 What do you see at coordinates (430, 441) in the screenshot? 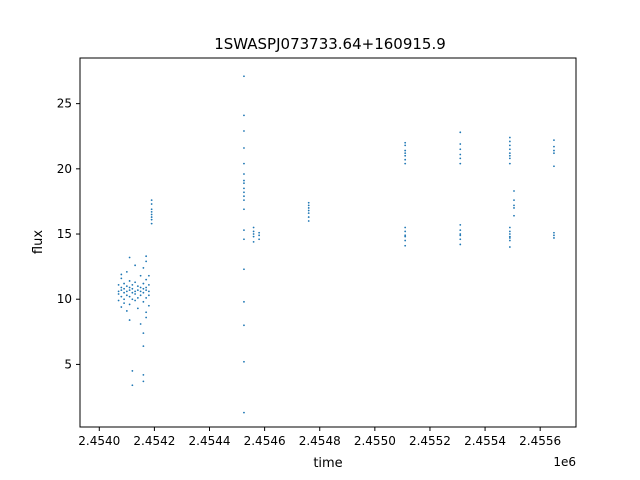
I see `x-tick-label: 2.4552` at bounding box center [430, 441].